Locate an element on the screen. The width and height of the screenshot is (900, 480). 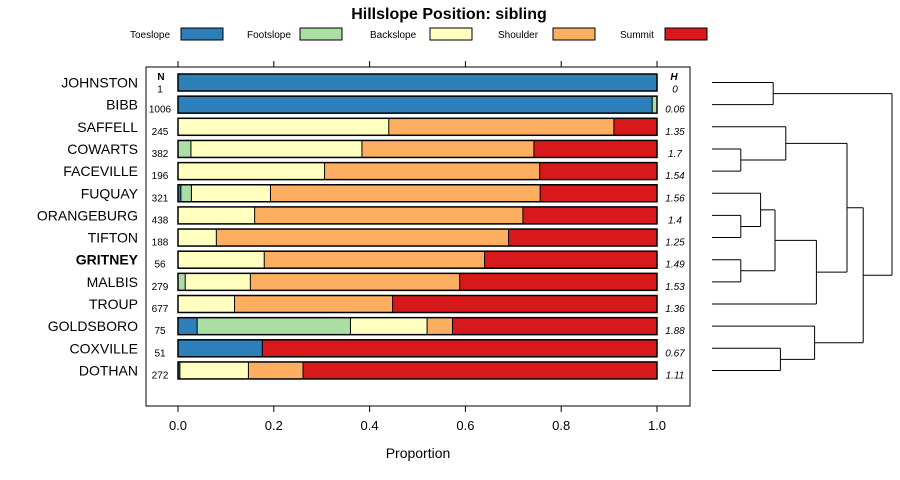
h-value-malbis: 1.53 is located at coordinates (675, 287).